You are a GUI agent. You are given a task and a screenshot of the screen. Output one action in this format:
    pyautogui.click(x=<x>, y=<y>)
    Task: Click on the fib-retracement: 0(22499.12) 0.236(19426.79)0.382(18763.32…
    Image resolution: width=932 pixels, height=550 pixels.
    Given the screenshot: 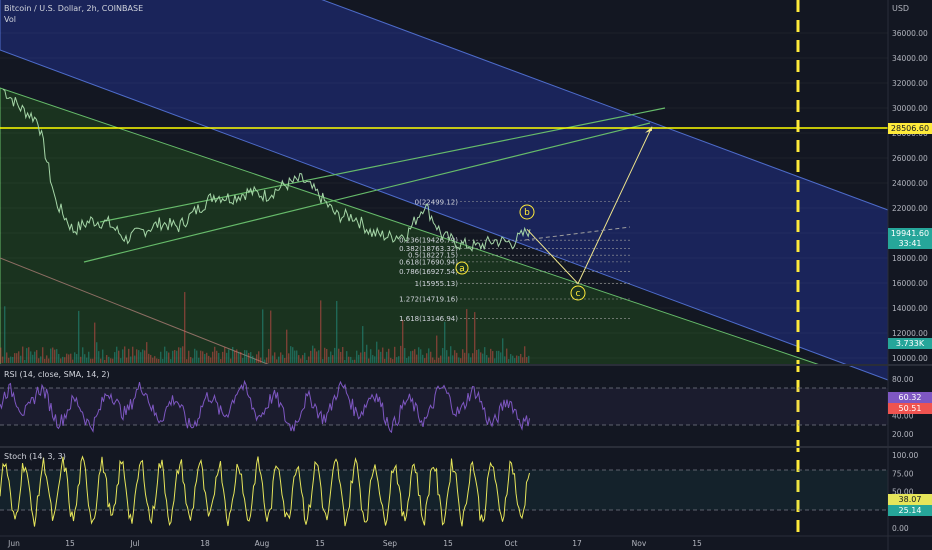 What is the action you would take?
    pyautogui.click(x=514, y=260)
    